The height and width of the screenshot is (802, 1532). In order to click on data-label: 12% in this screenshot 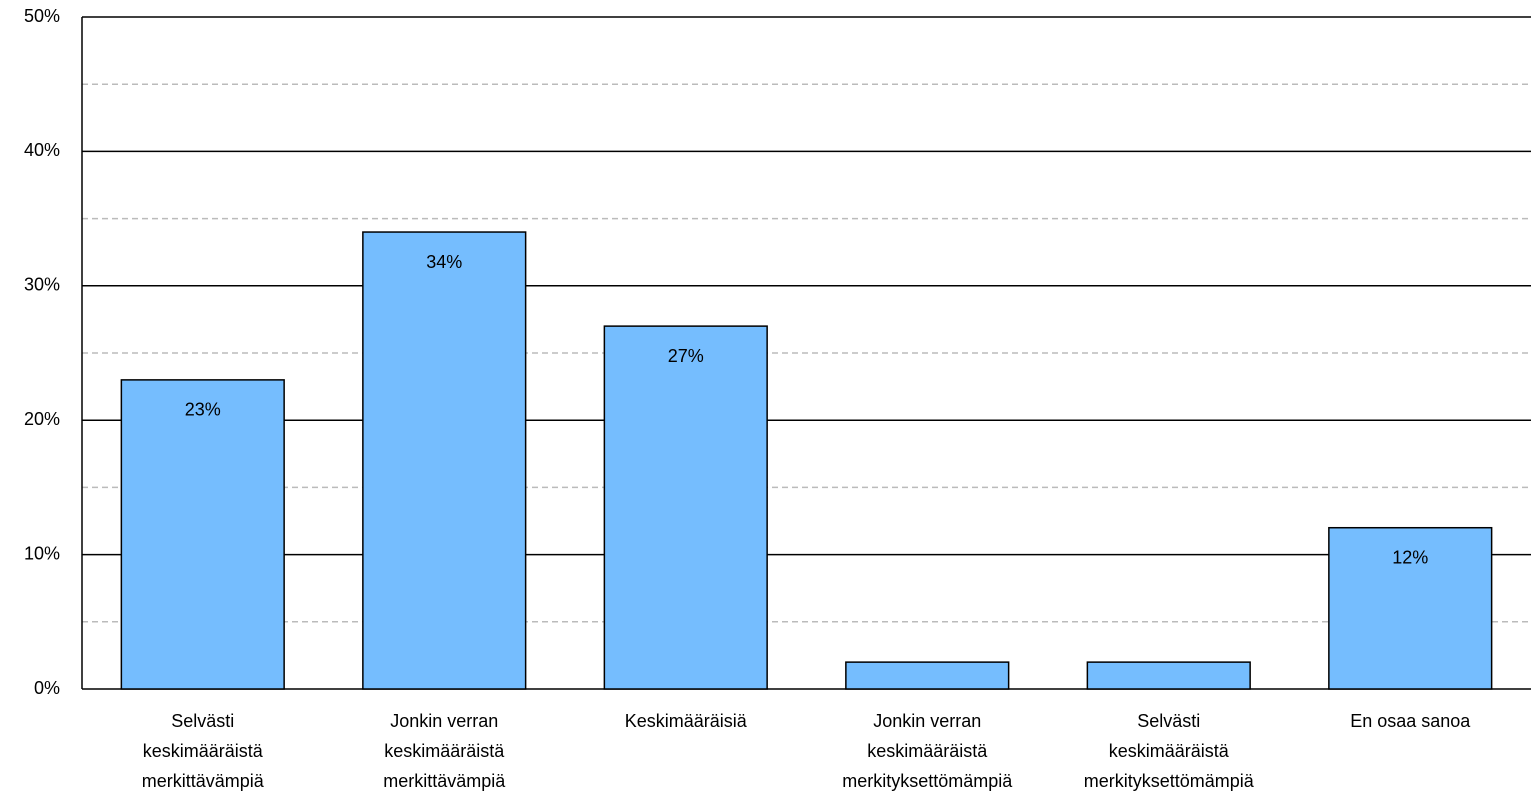, I will do `click(1410, 557)`.